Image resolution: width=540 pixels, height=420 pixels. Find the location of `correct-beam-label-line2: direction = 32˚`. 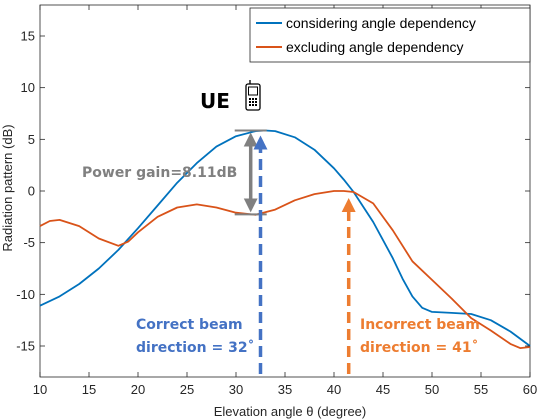

correct-beam-label-line2: direction = 32˚ is located at coordinates (195, 347).